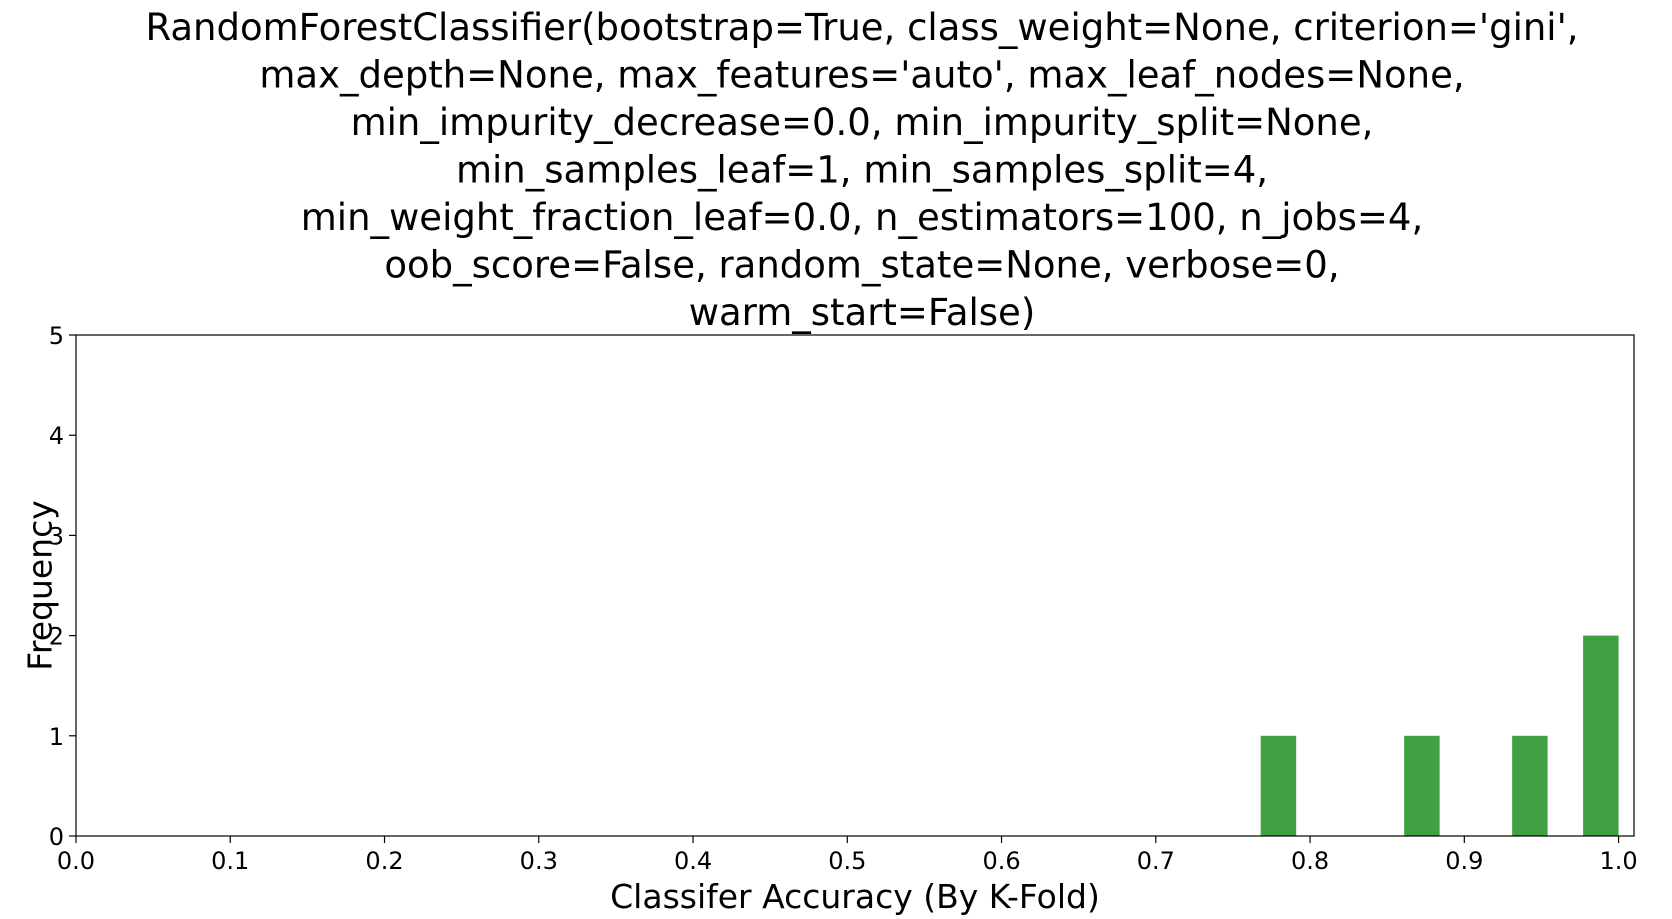 This screenshot has width=1672, height=919. I want to click on y-tick-label: 3, so click(56, 536).